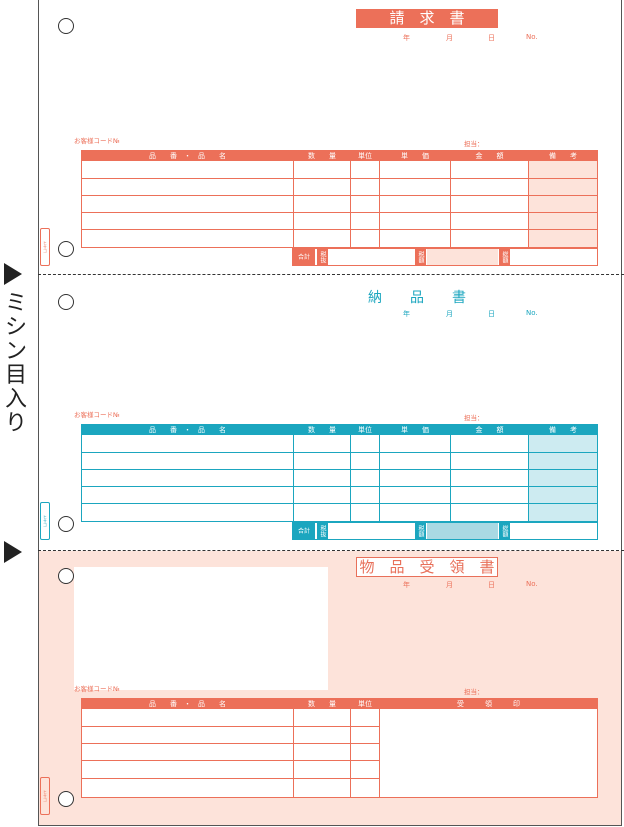 The image size is (624, 827). I want to click on invoice-totals-row: 合計 税抜 税額 総額, so click(445, 257).